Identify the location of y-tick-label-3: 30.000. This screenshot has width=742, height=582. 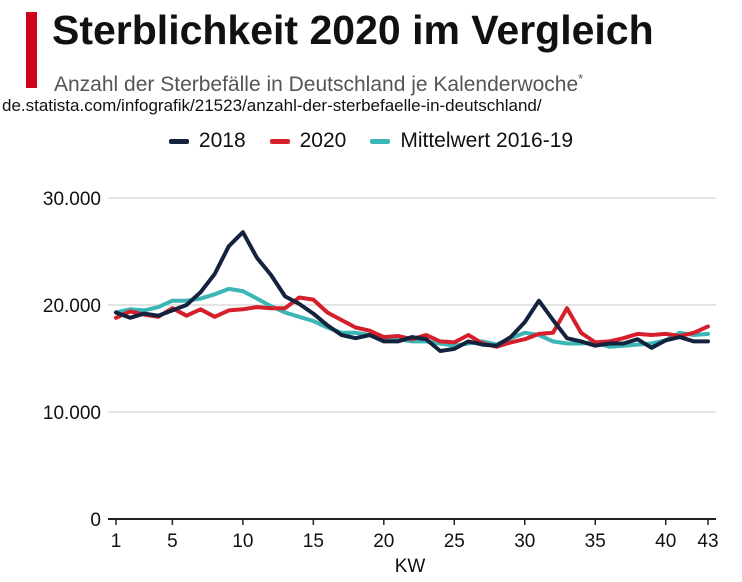
(72, 199).